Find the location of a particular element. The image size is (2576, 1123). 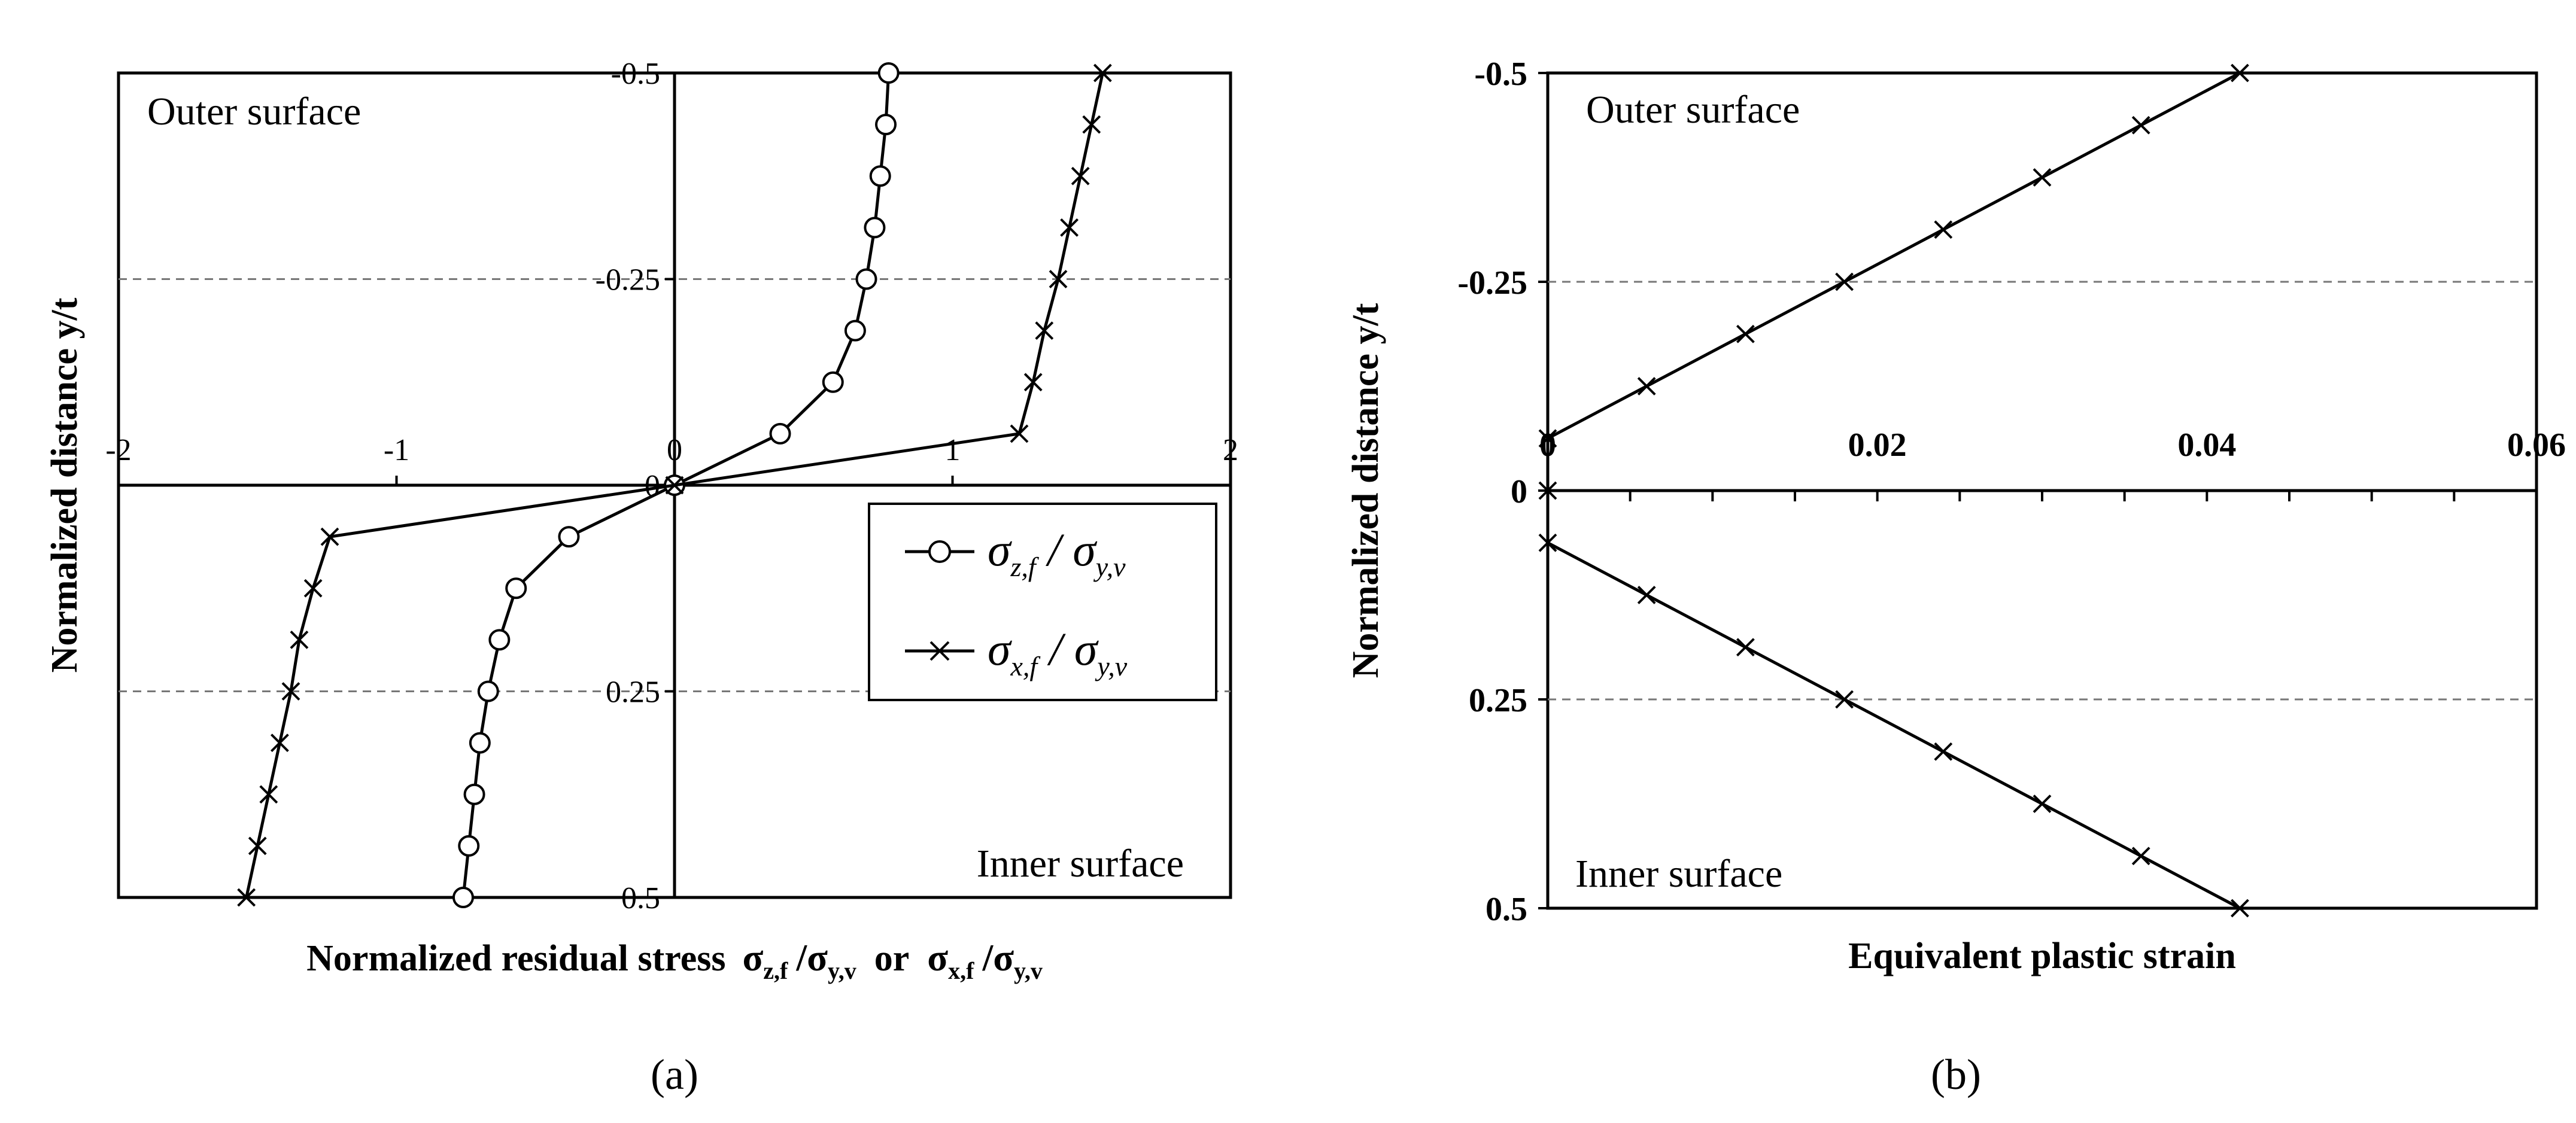

chart-a-x-tick-label-3: 1 is located at coordinates (953, 450).